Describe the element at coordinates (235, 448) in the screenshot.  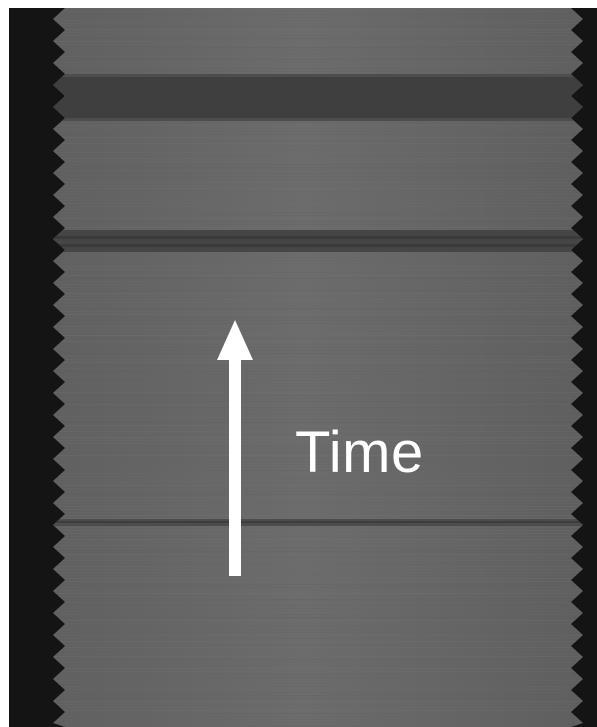
I see `time-arrow` at that location.